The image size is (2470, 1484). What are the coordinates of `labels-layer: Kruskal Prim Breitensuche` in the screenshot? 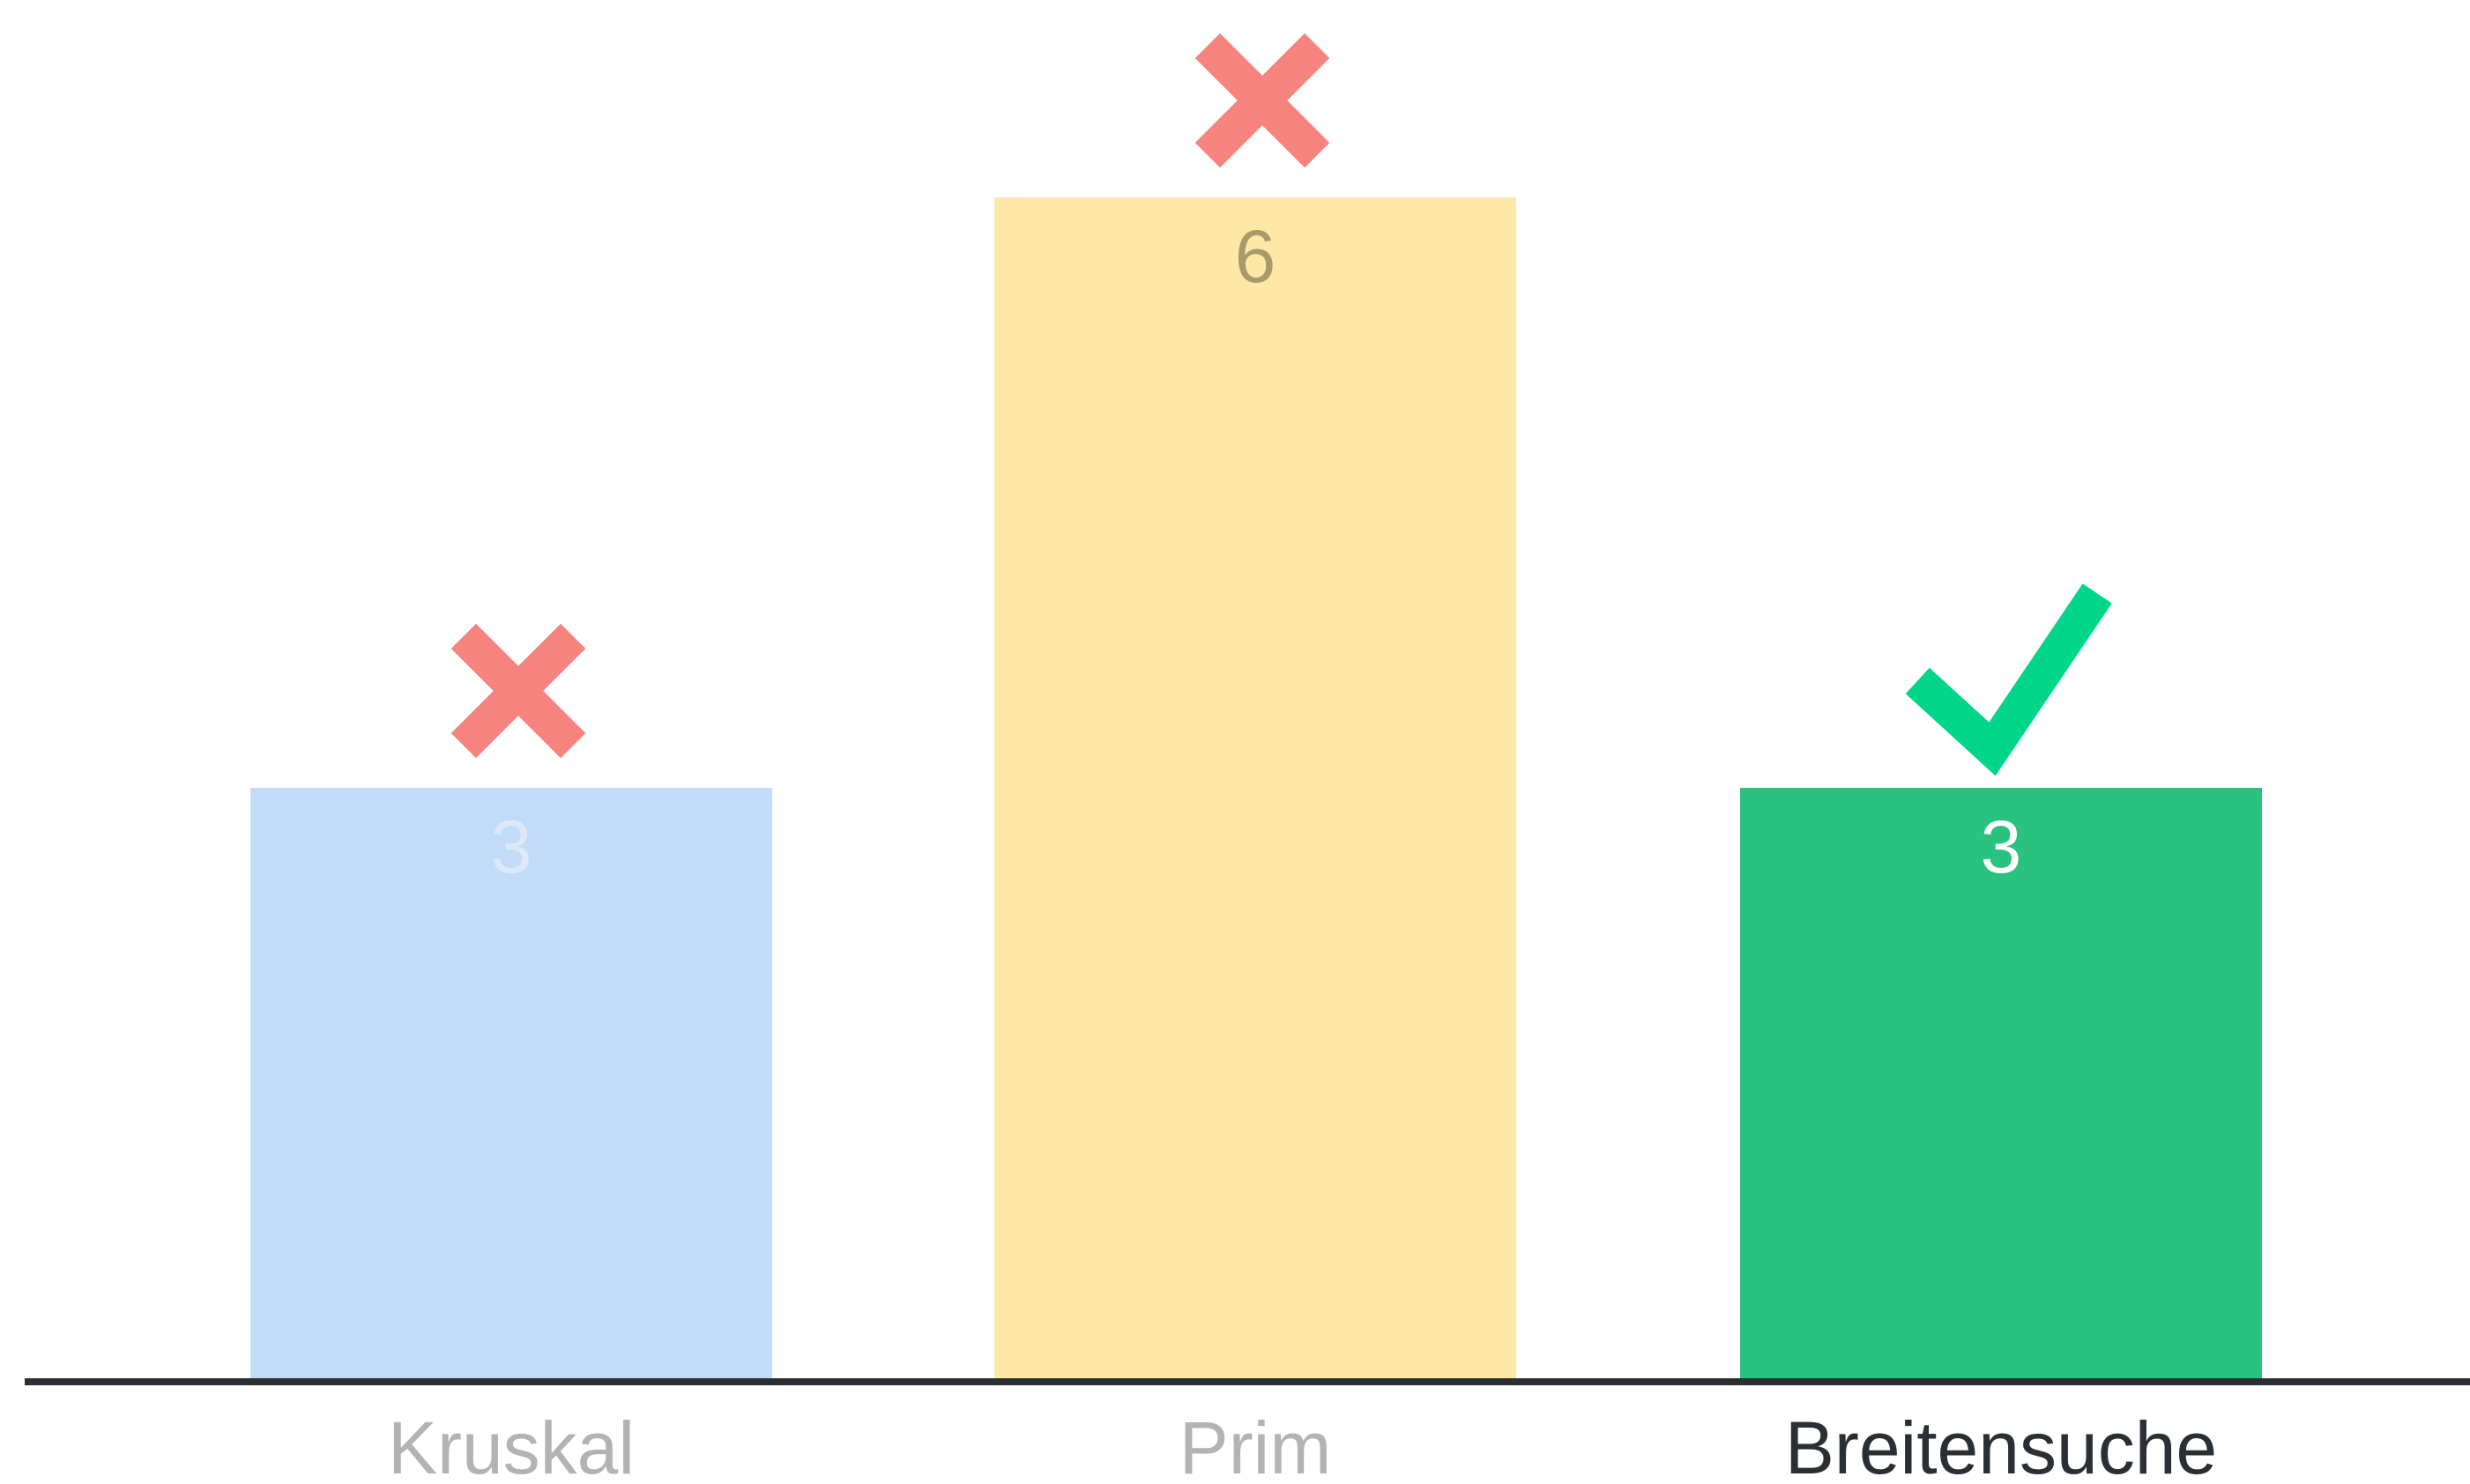 It's located at (1302, 1445).